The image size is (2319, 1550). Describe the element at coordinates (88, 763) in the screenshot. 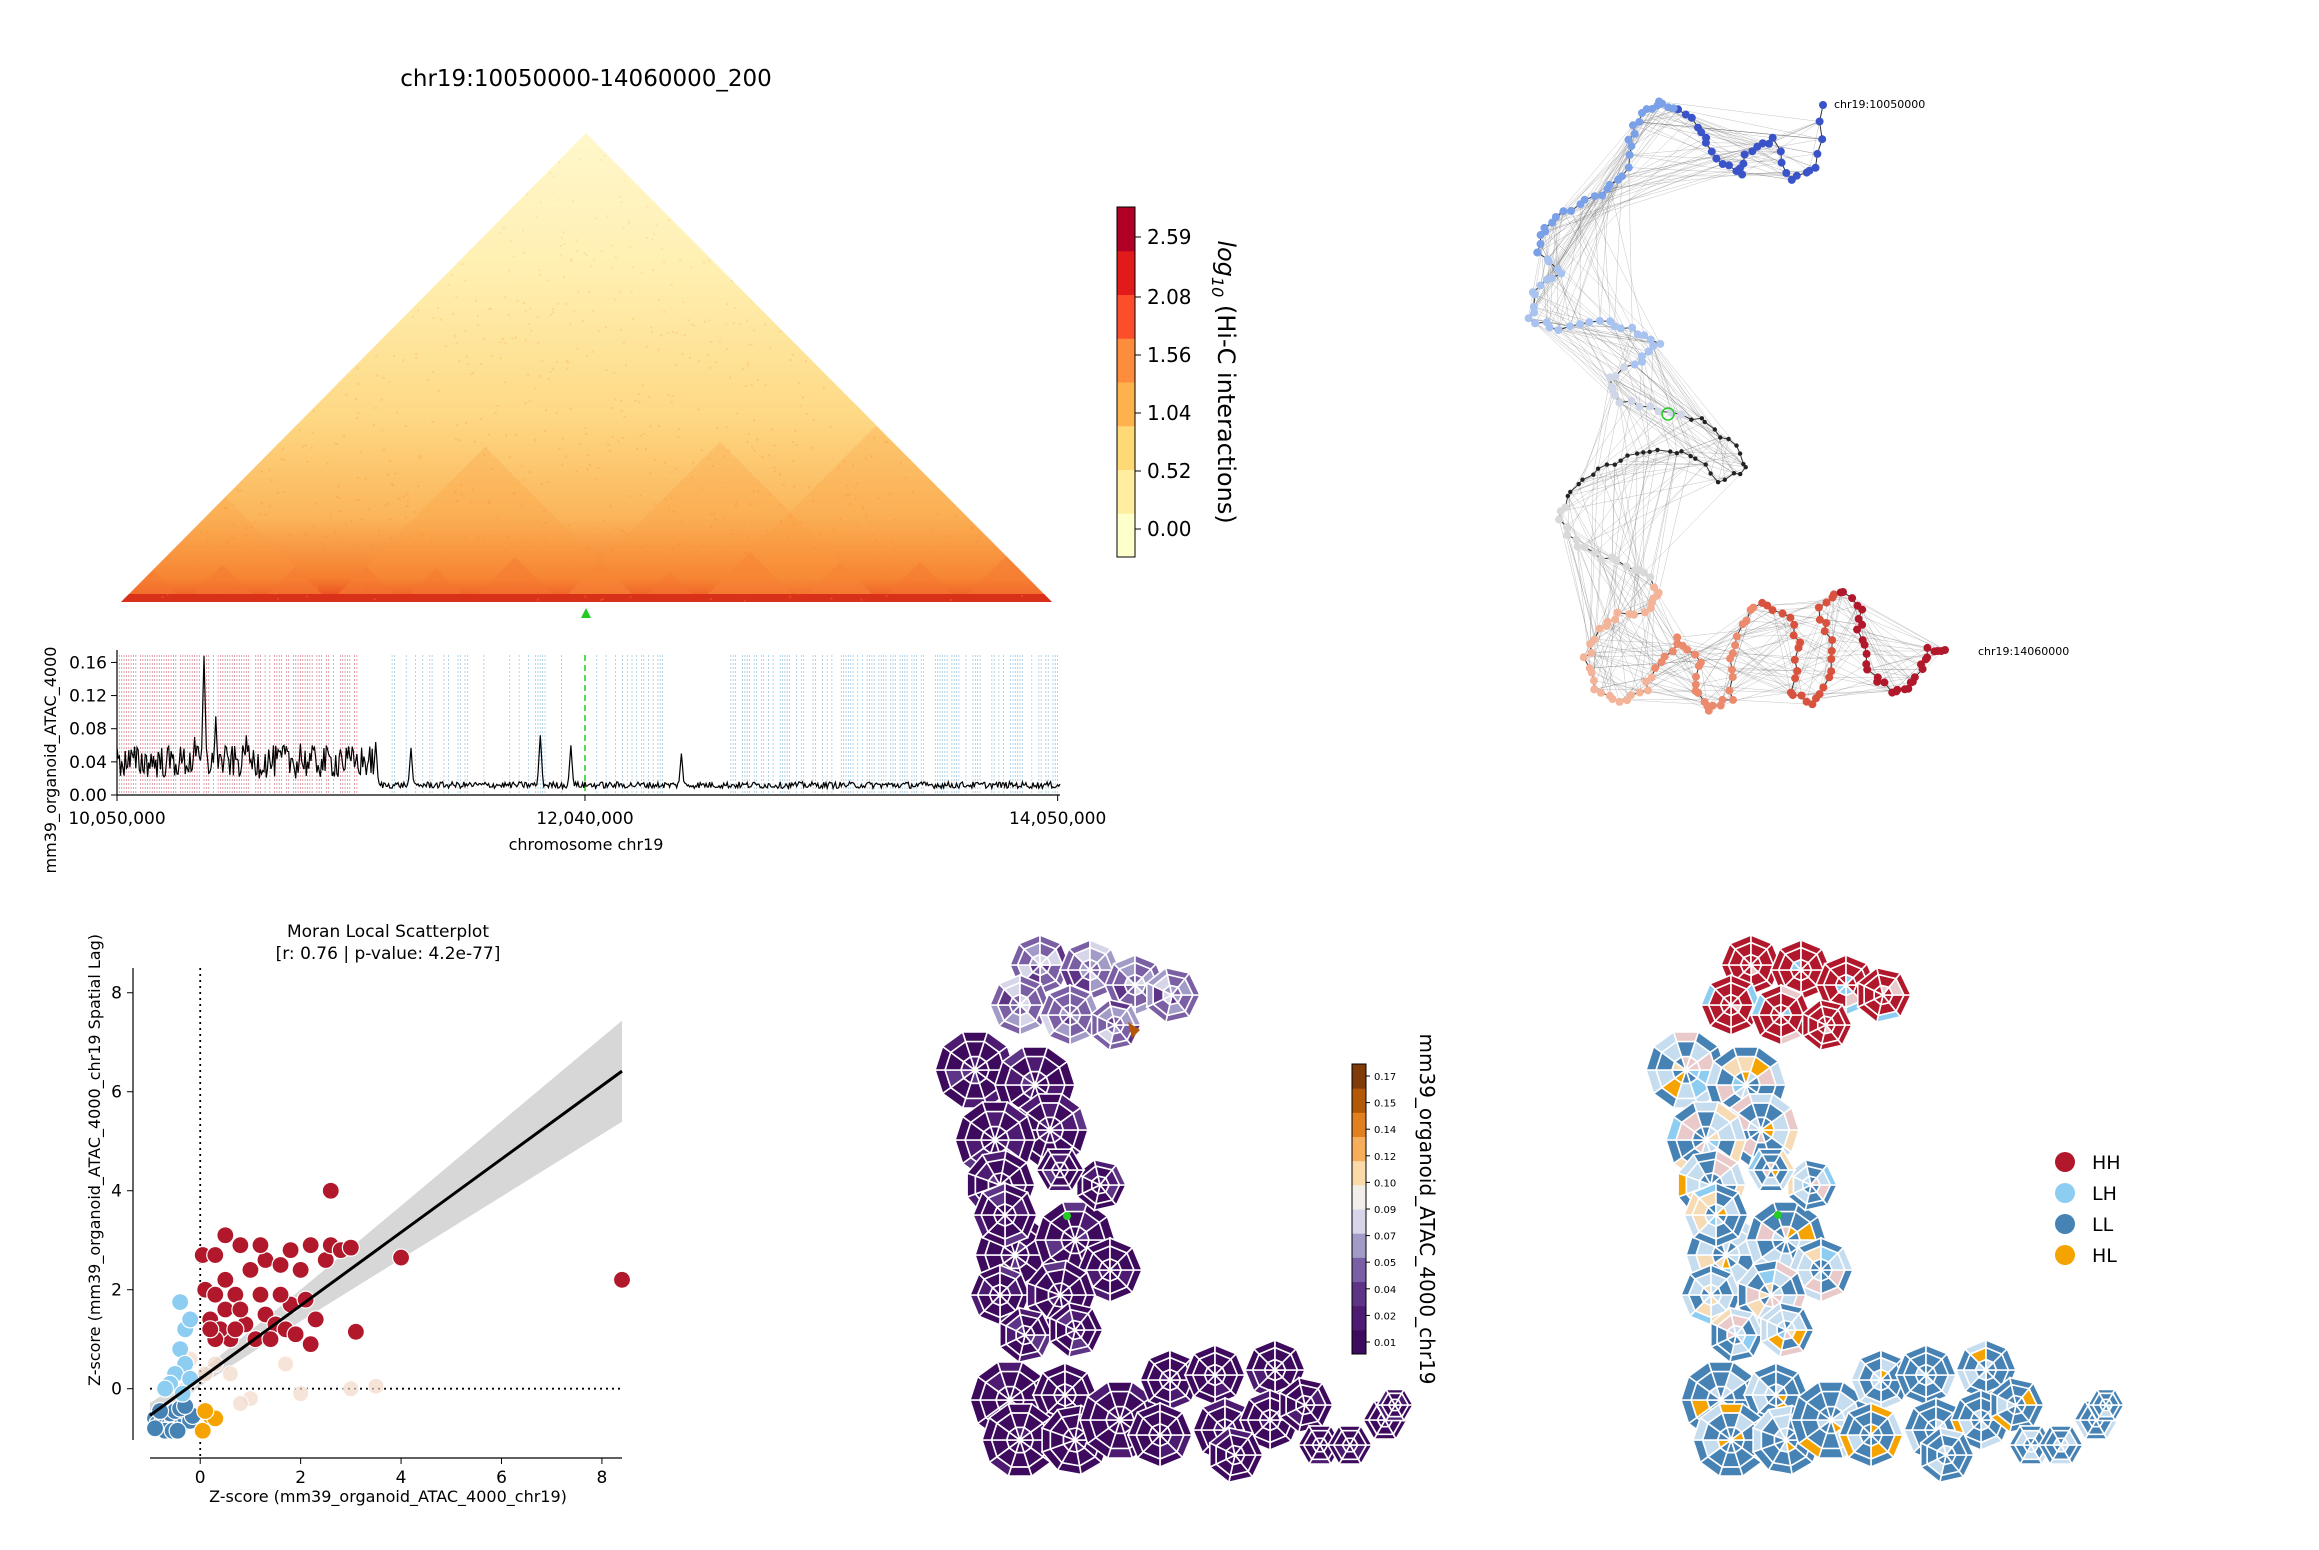

I see `track-ytick-label: 0.04` at that location.